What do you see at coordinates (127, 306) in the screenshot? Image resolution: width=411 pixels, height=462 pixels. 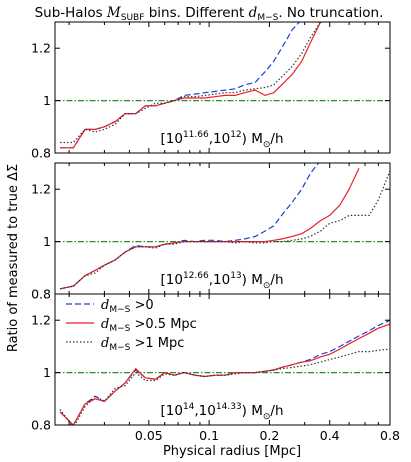 I see `legend-label-d0: dM−S >0` at bounding box center [127, 306].